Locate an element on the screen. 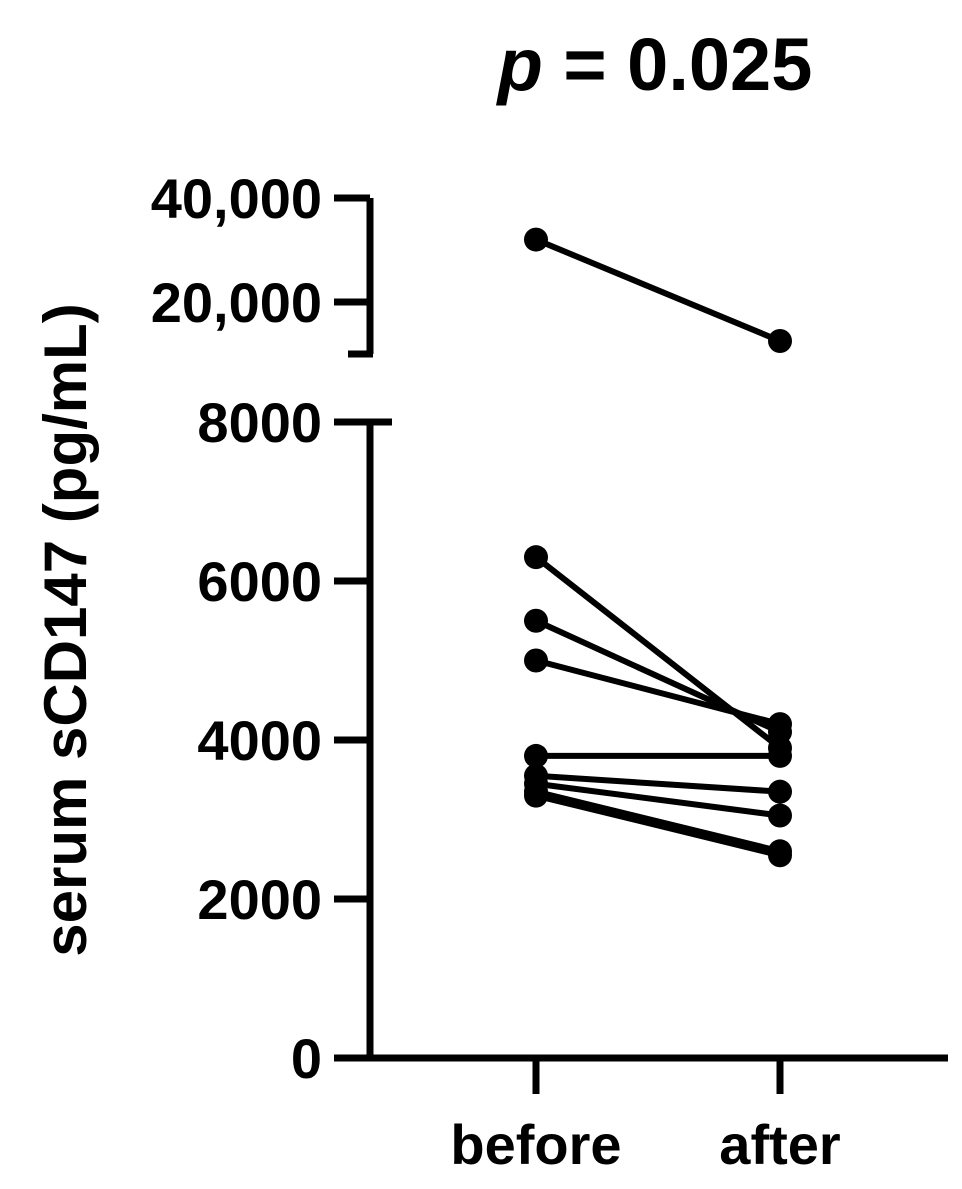  series-lines is located at coordinates (658, 547).